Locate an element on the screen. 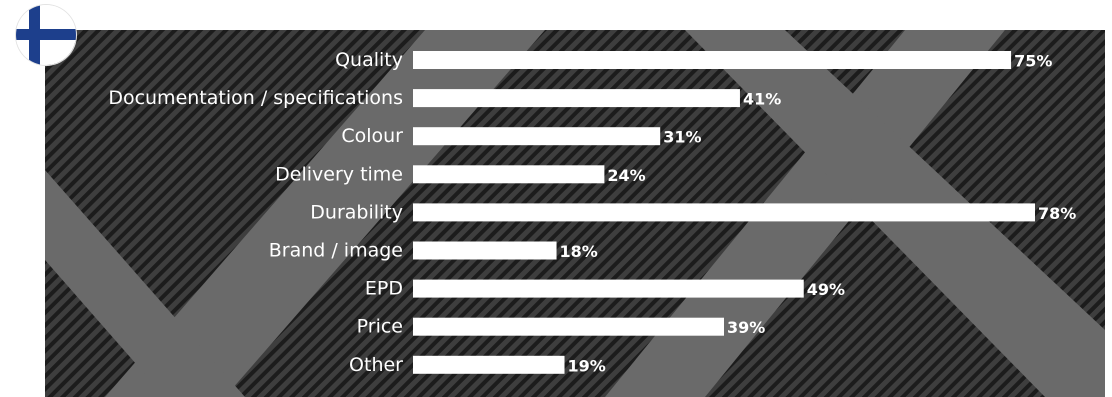  value-label: 31% is located at coordinates (682, 137).